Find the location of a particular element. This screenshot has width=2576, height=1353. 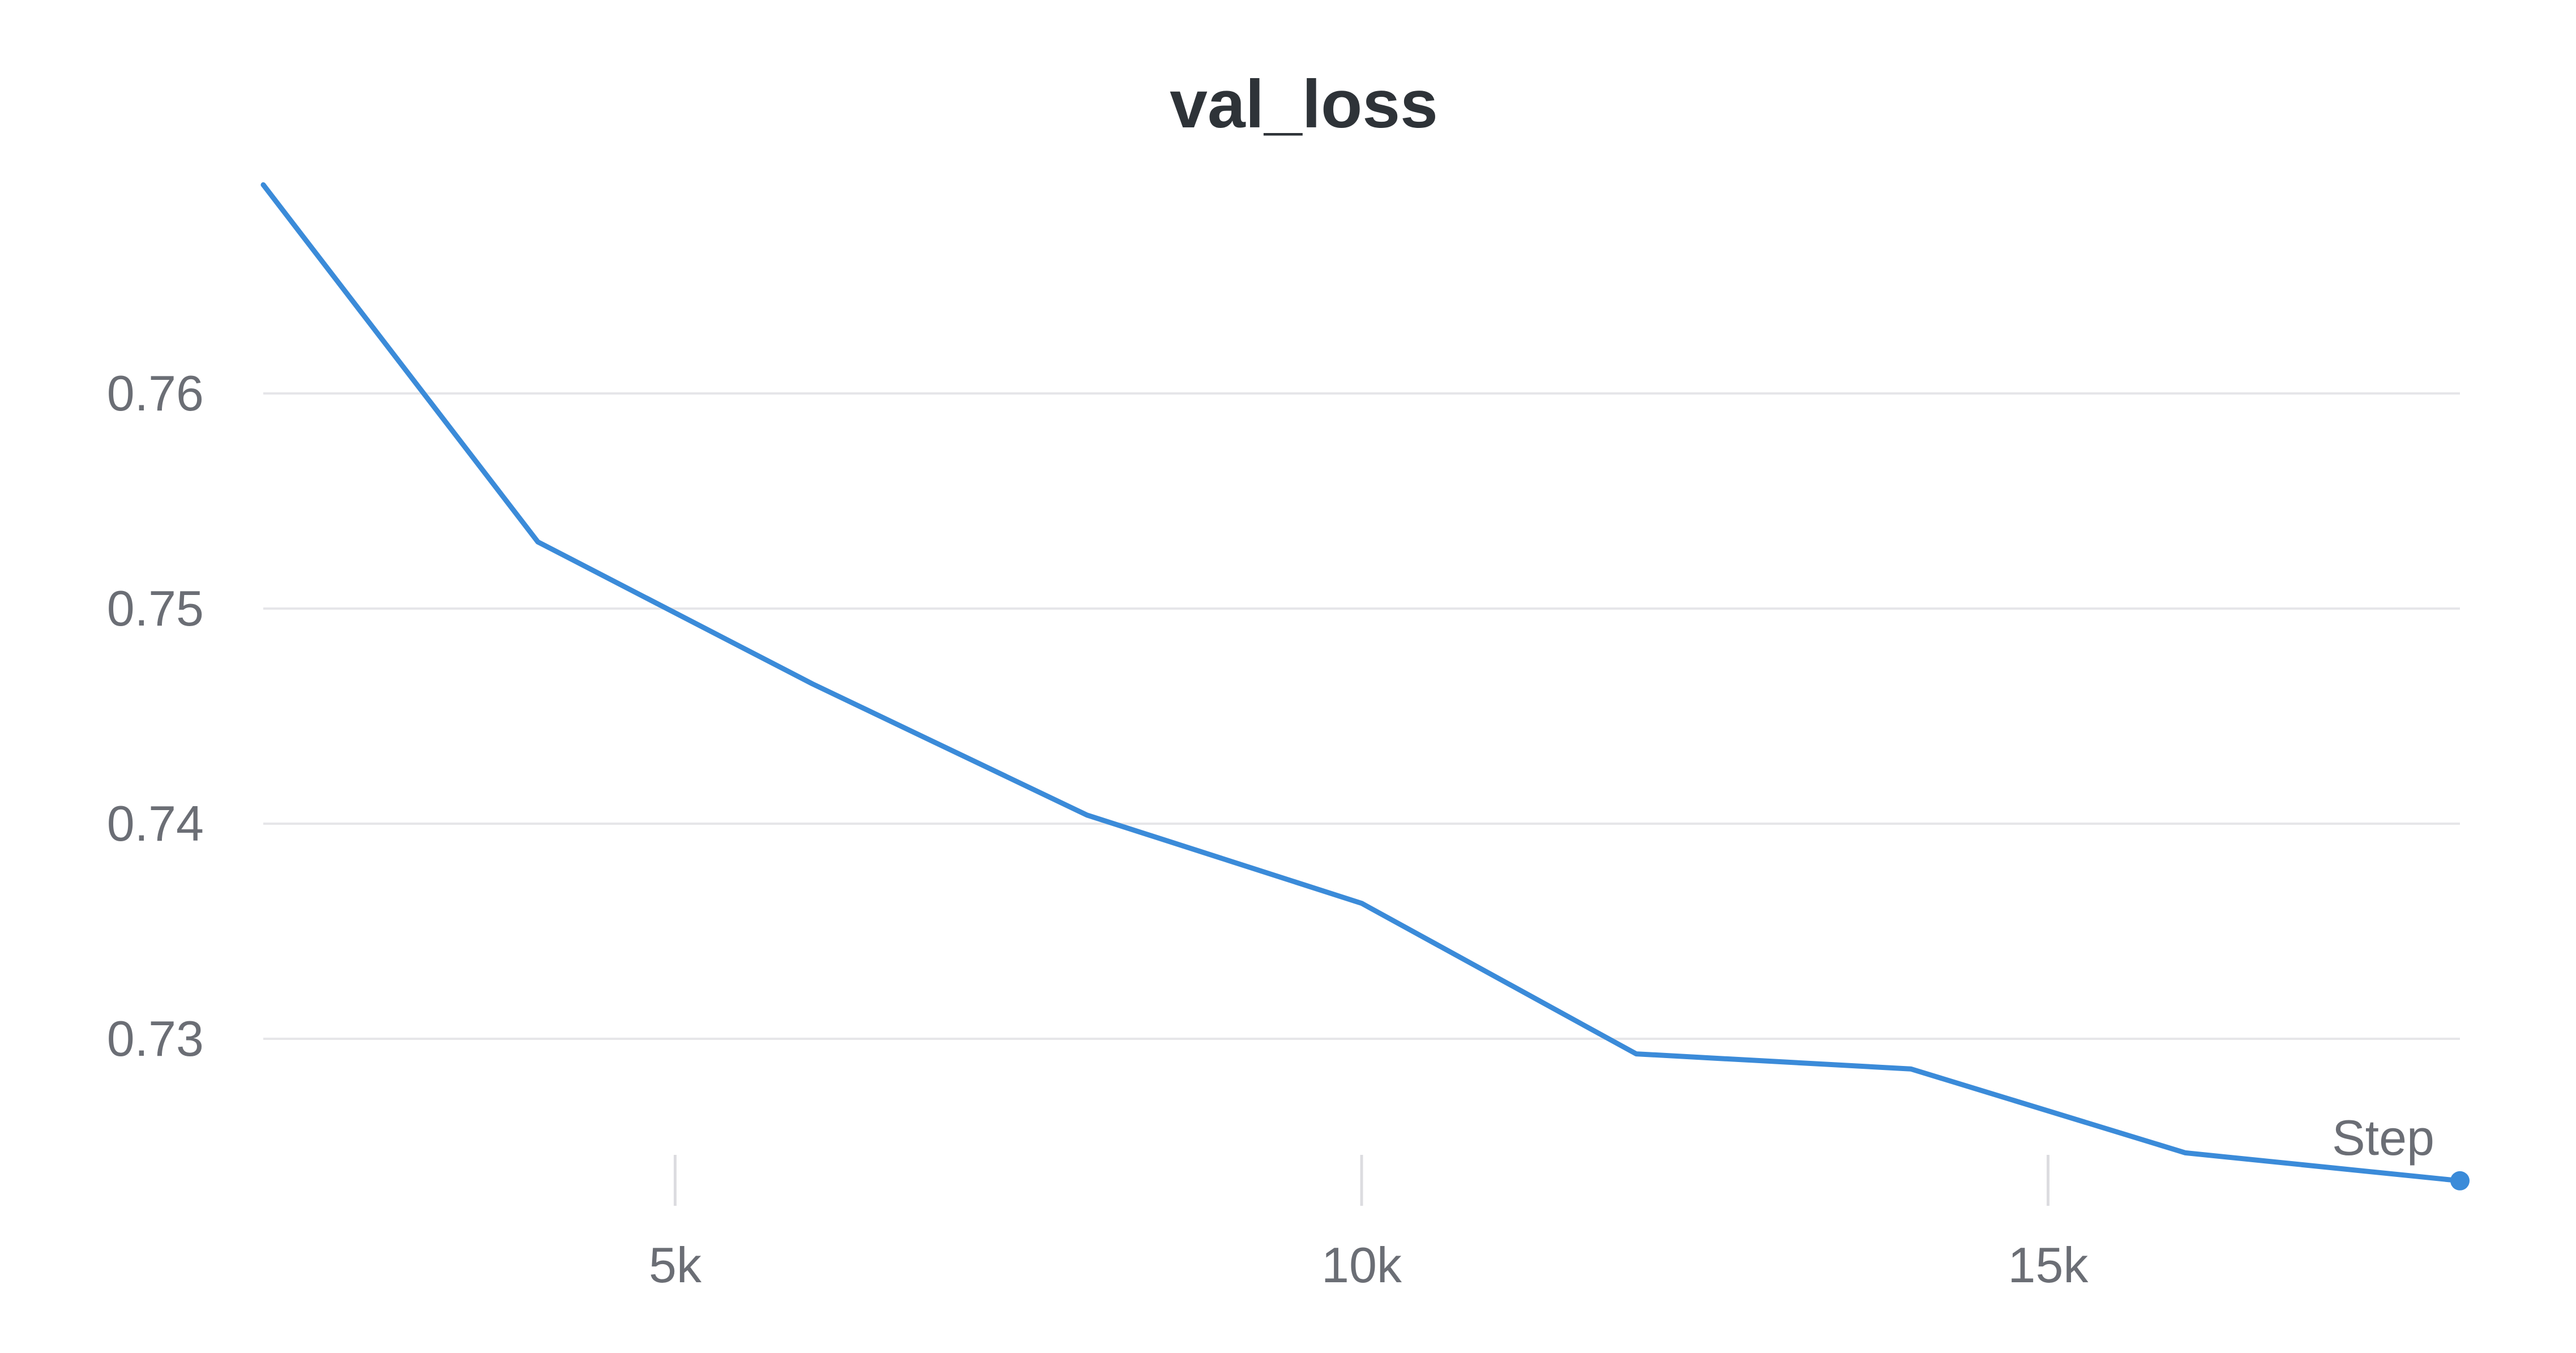

chart-title: val_loss is located at coordinates (1304, 104).